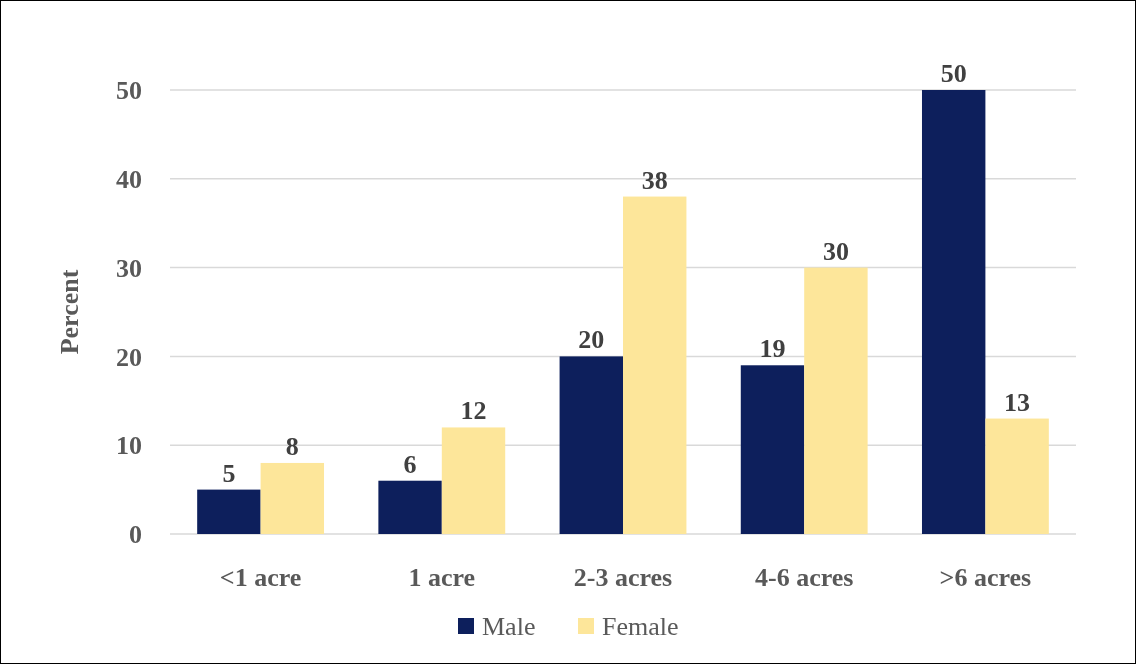  Describe the element at coordinates (591, 340) in the screenshot. I see `data-label: 20` at that location.